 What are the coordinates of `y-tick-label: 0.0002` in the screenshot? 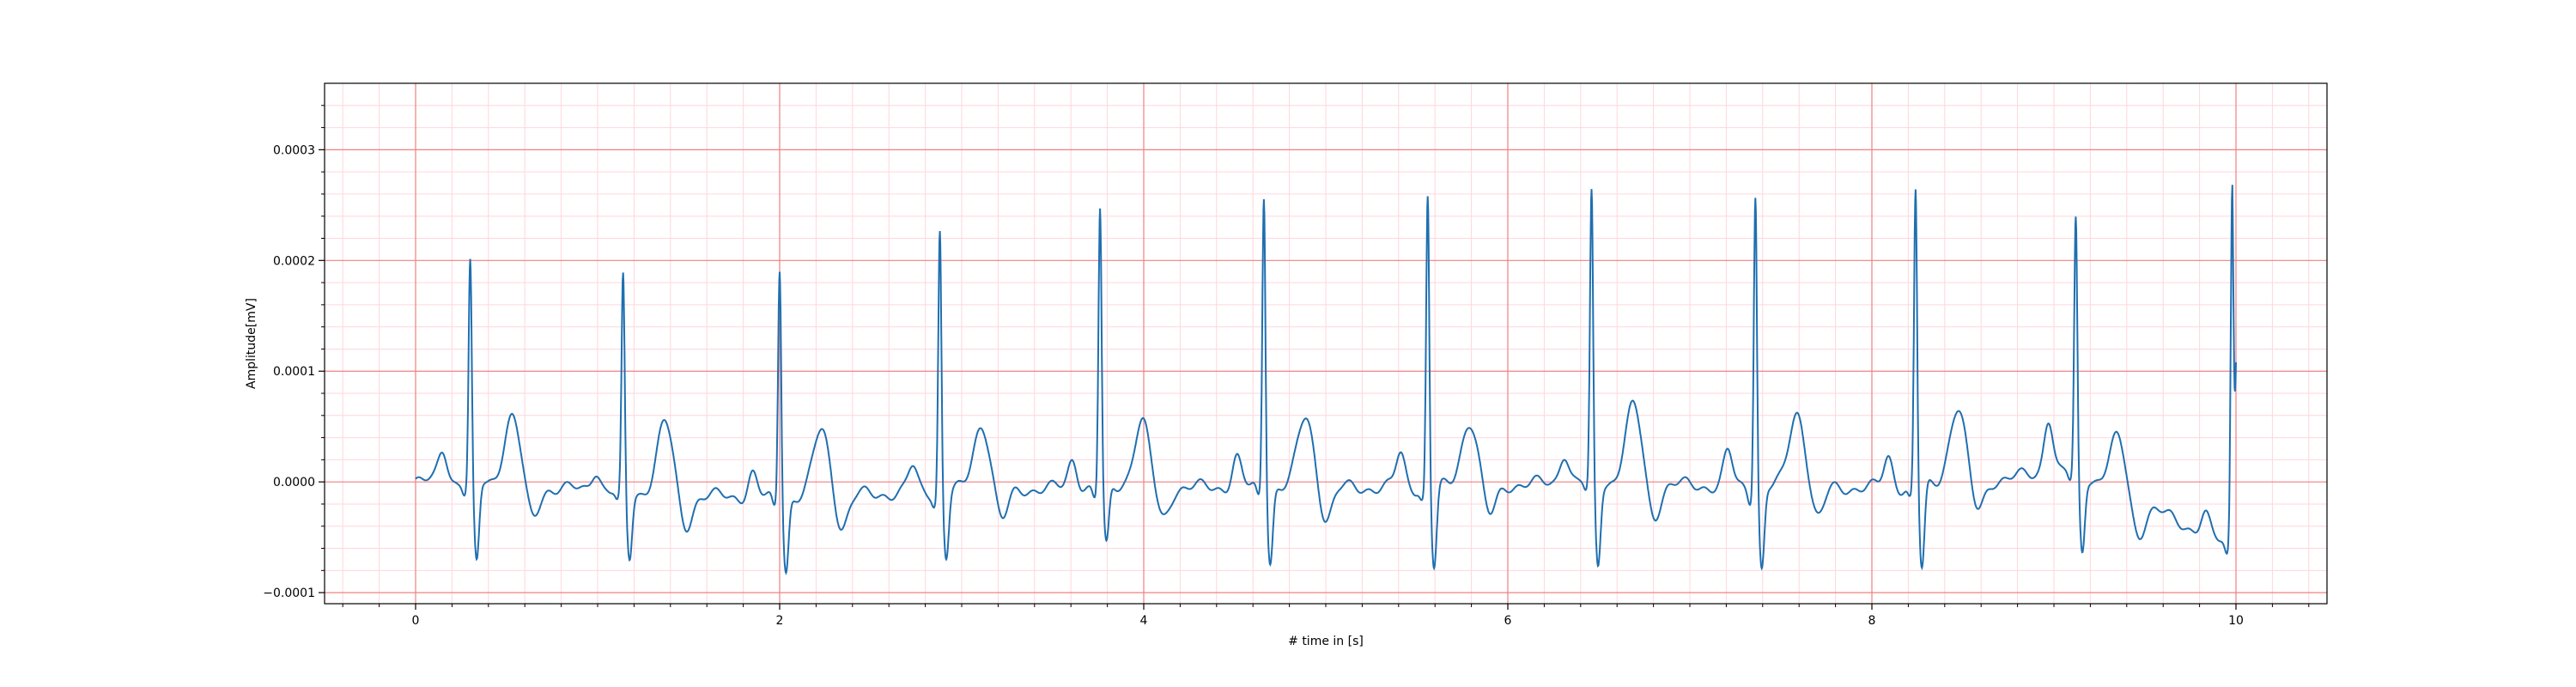 It's located at (294, 261).